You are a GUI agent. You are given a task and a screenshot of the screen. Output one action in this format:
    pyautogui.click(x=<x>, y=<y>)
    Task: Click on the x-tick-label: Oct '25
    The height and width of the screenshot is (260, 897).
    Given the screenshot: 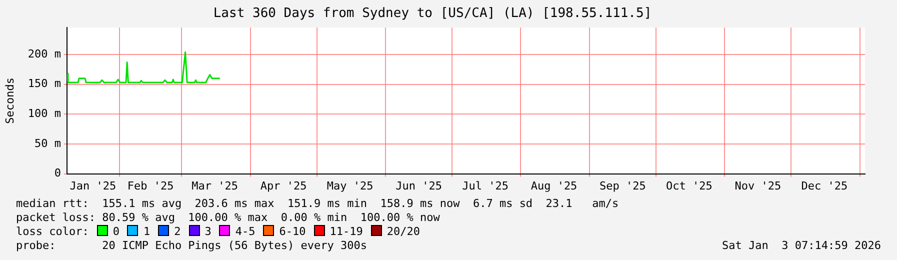 What is the action you would take?
    pyautogui.click(x=689, y=185)
    